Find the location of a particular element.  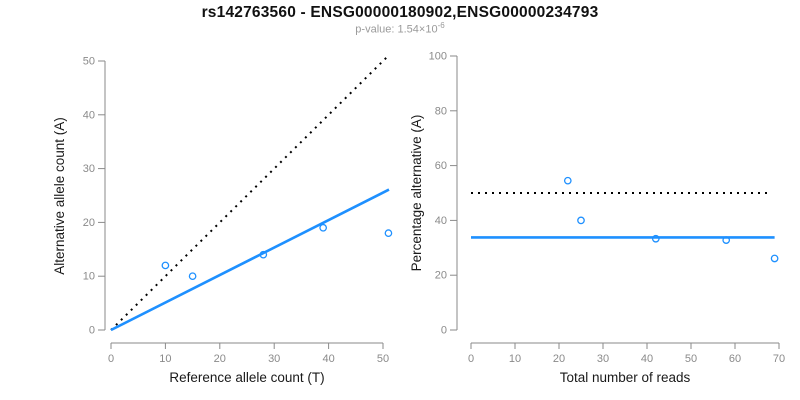

p-value-exponent: -6 is located at coordinates (441, 25).